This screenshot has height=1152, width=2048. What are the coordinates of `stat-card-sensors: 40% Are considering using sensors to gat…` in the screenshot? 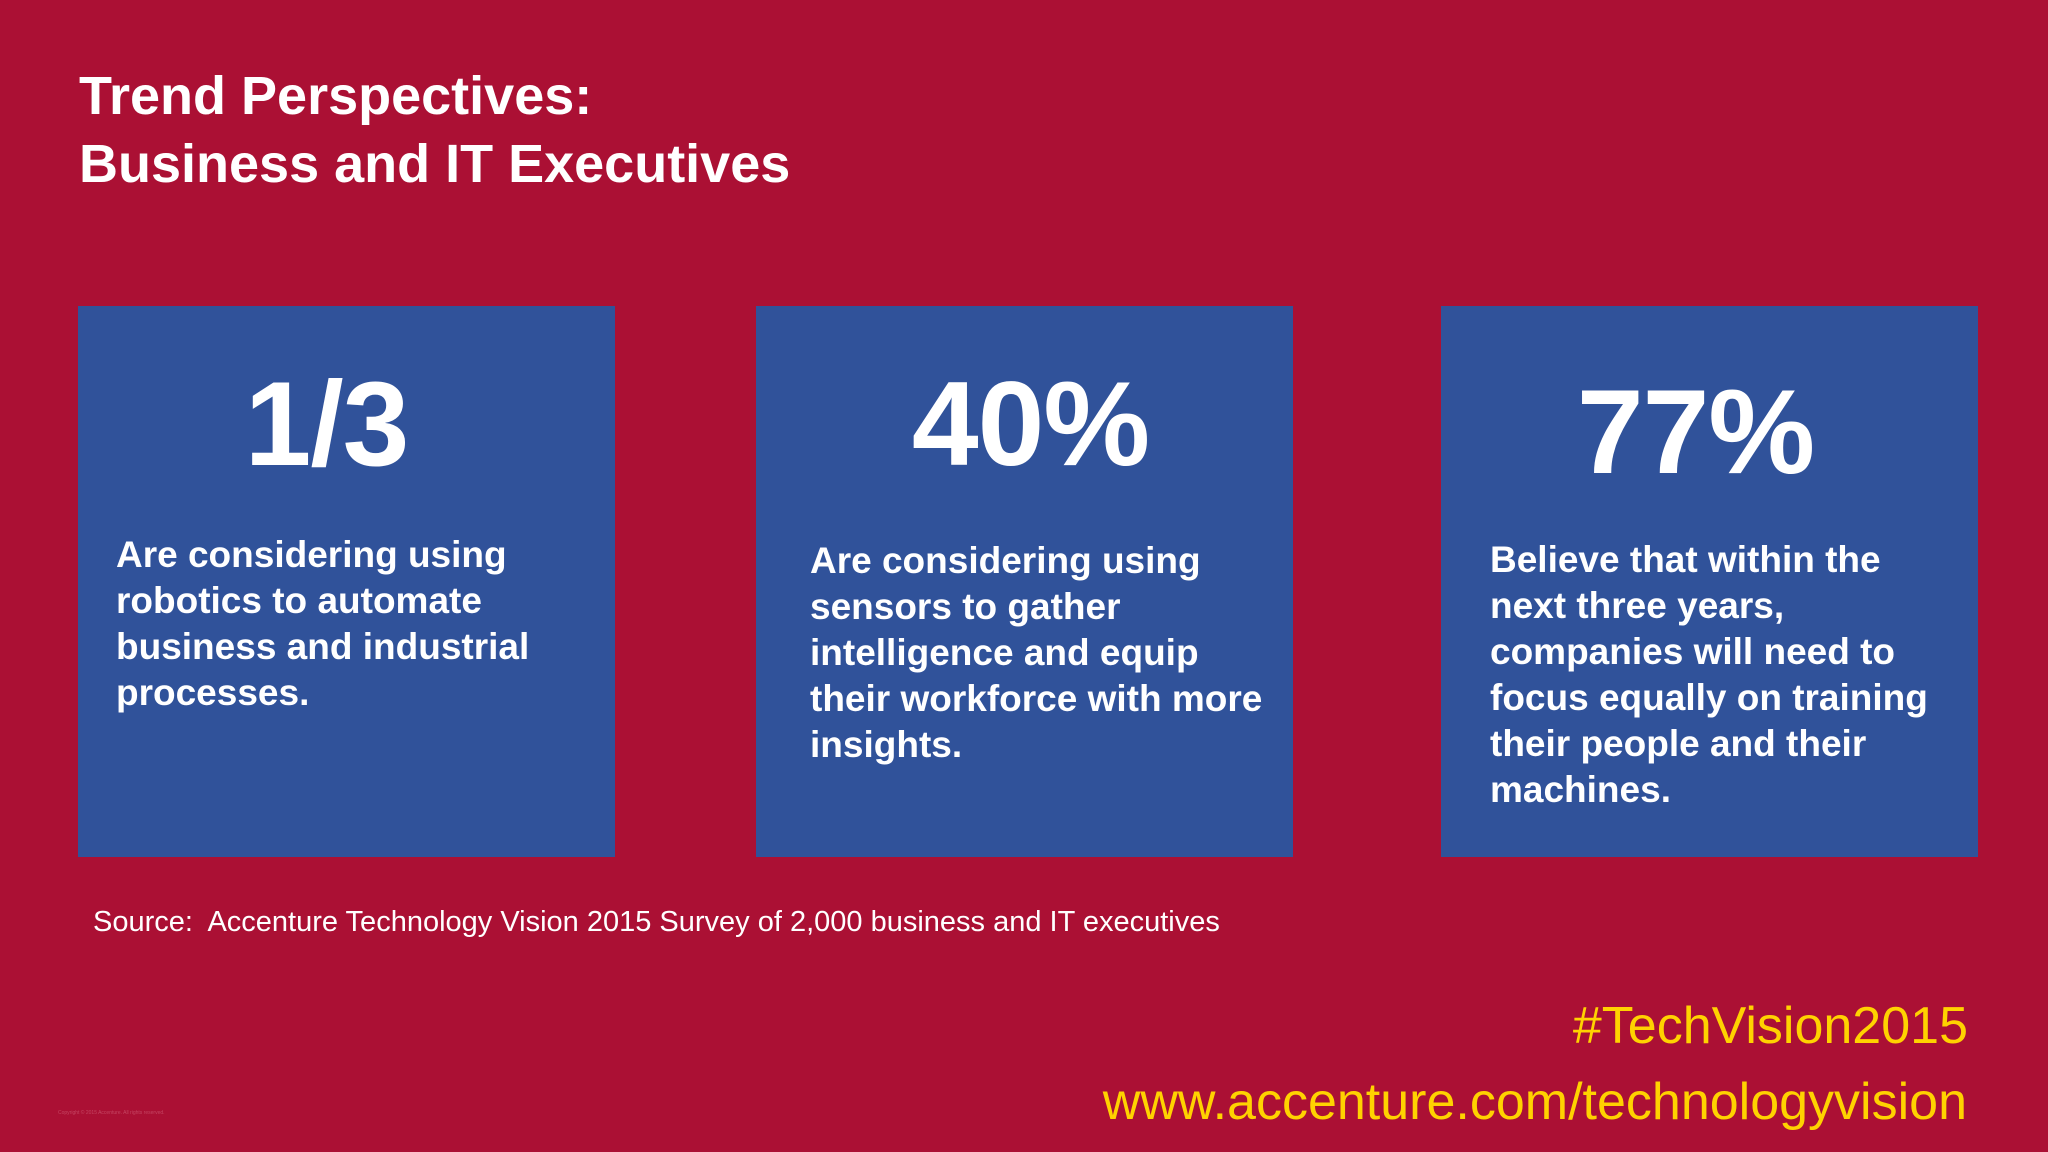 It's located at (1024, 581).